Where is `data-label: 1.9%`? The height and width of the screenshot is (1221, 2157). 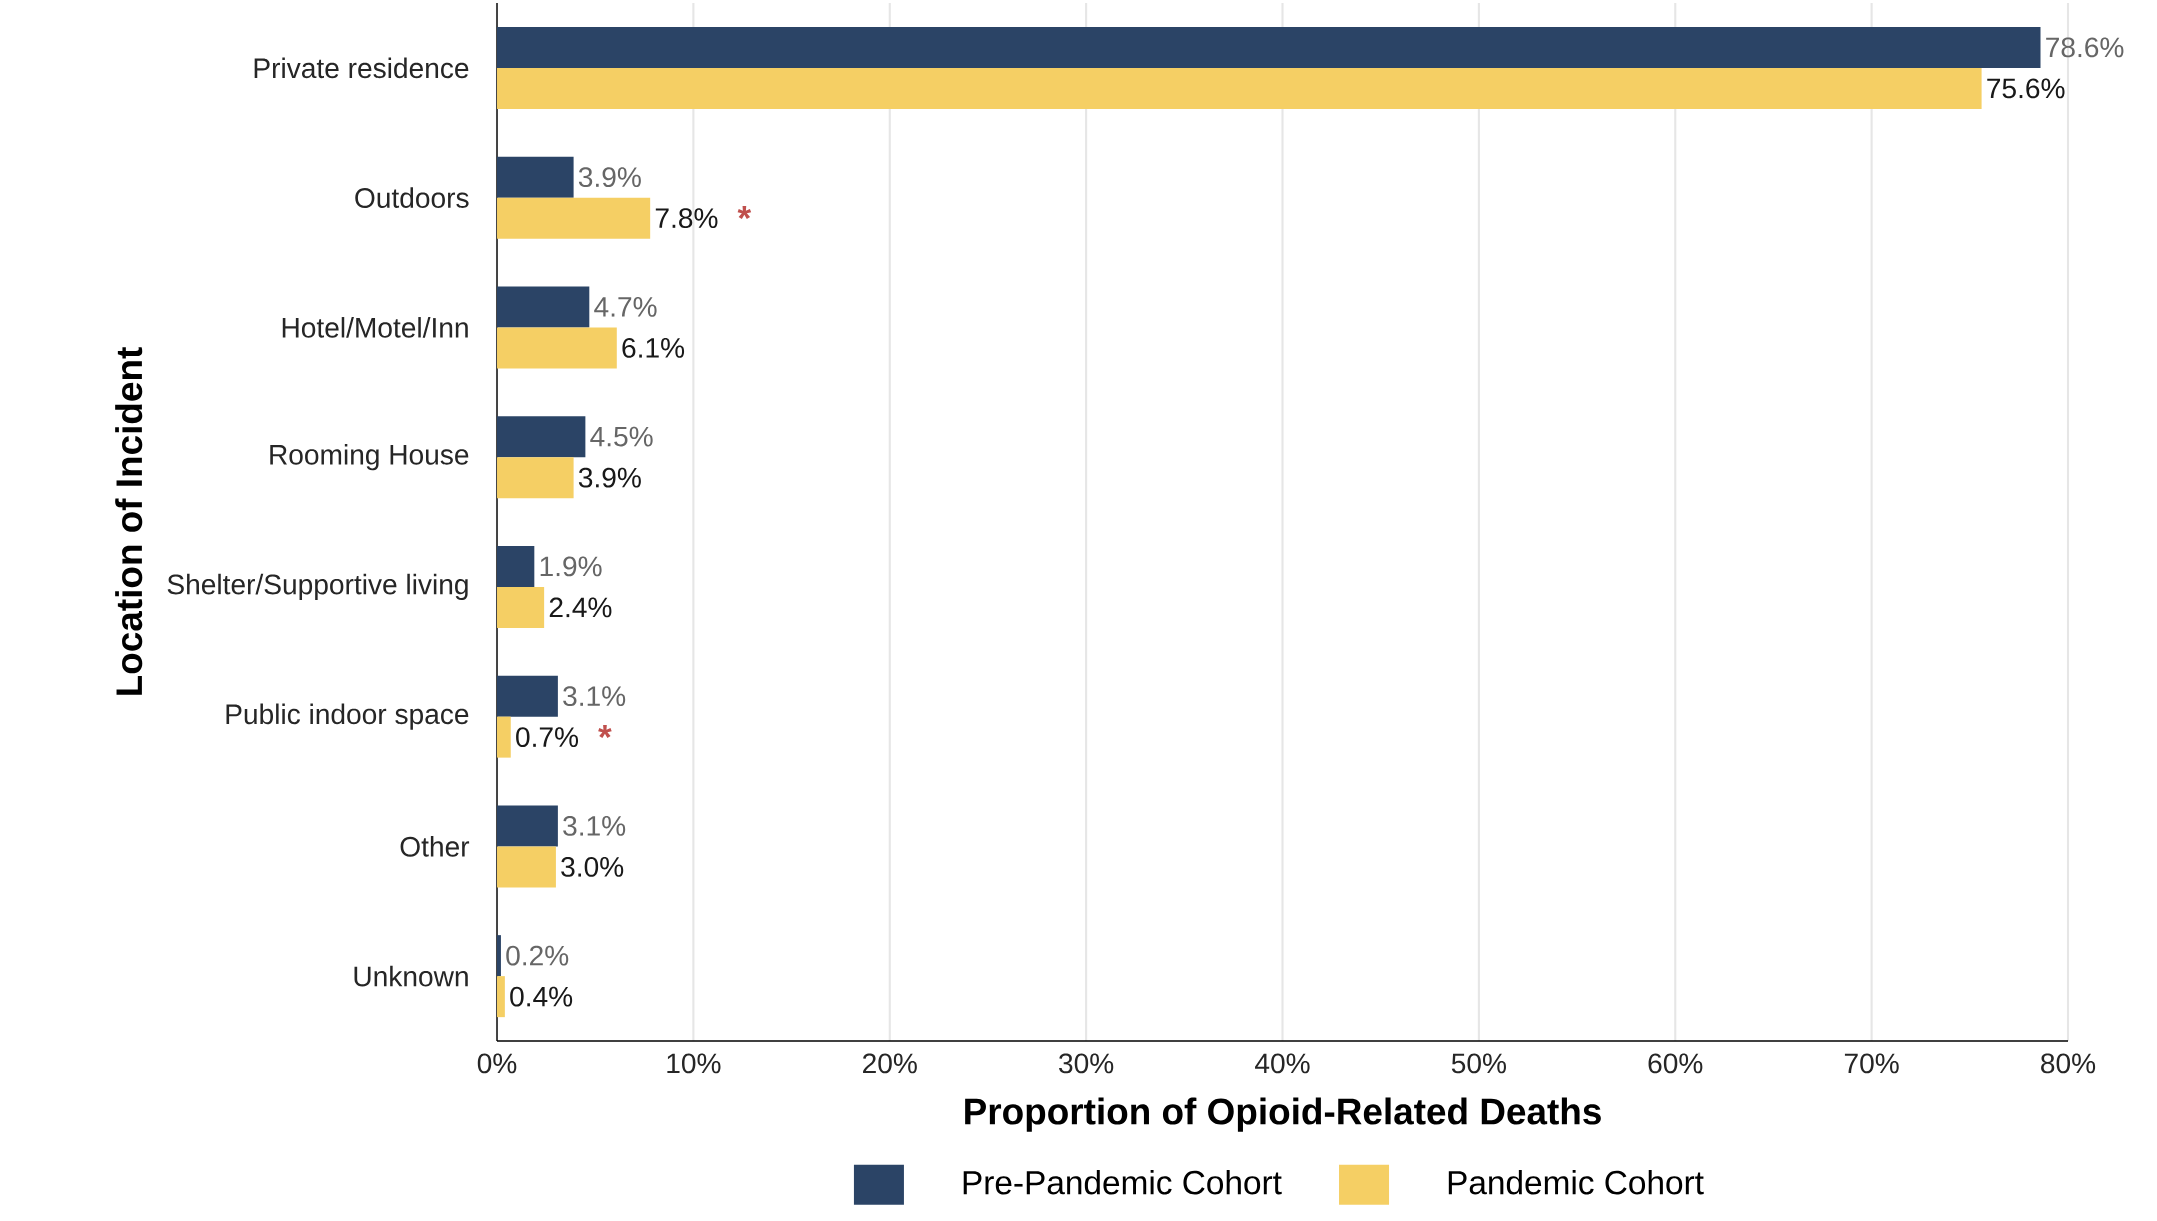
data-label: 1.9% is located at coordinates (571, 566).